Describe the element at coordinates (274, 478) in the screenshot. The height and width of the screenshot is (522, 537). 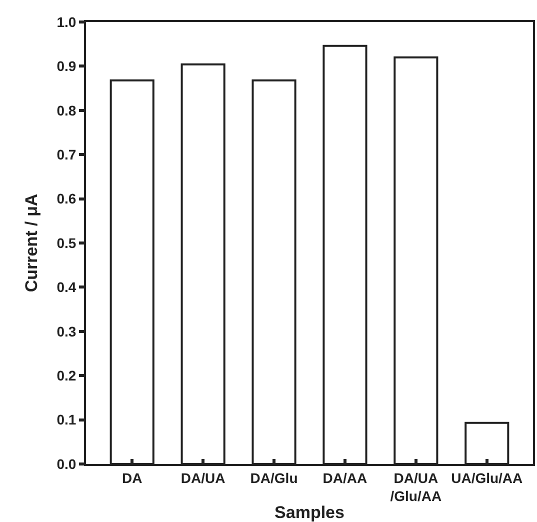
I see `x-tick-label: DA/Glu` at that location.